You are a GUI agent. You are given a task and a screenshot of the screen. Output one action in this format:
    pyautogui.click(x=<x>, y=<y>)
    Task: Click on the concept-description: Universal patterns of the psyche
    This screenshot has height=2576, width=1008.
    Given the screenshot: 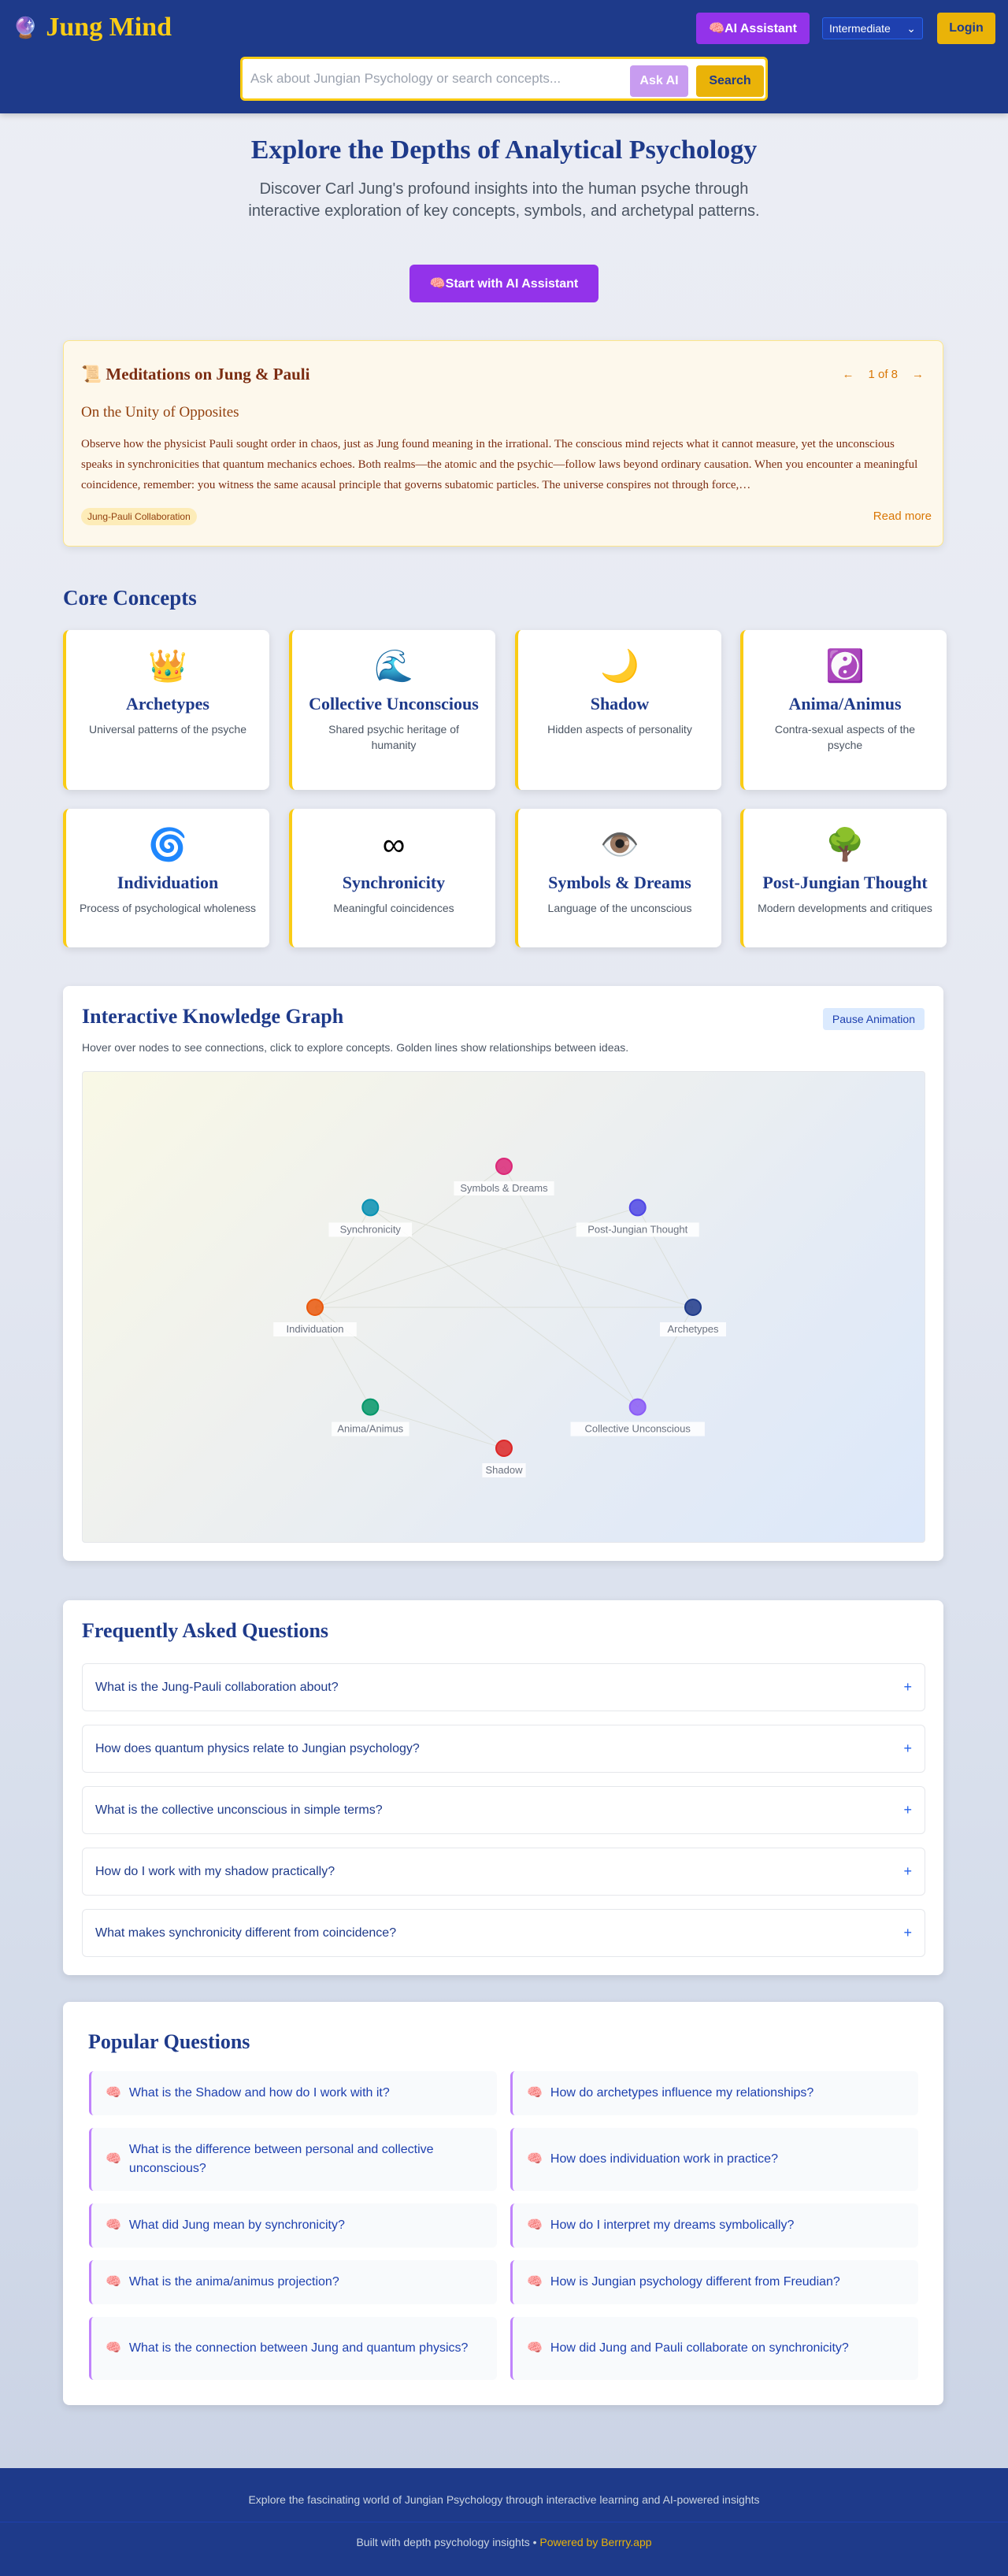 What is the action you would take?
    pyautogui.click(x=167, y=729)
    